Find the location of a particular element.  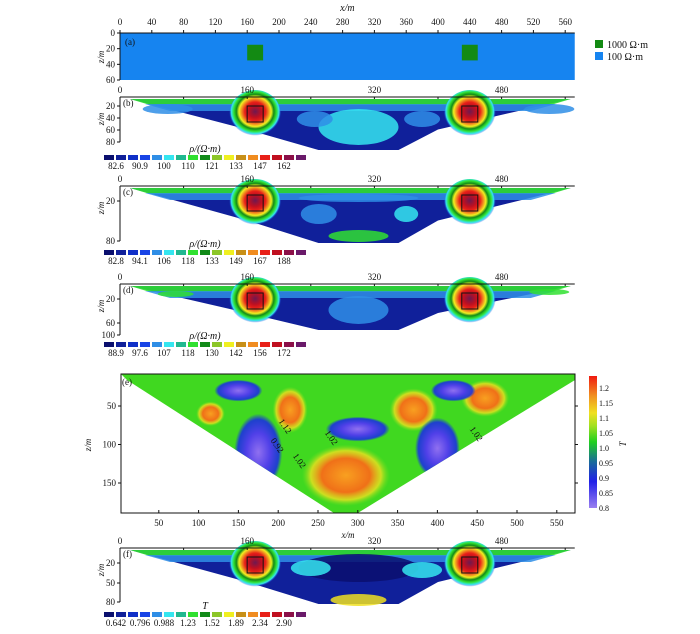

colorbar is located at coordinates (593, 442).